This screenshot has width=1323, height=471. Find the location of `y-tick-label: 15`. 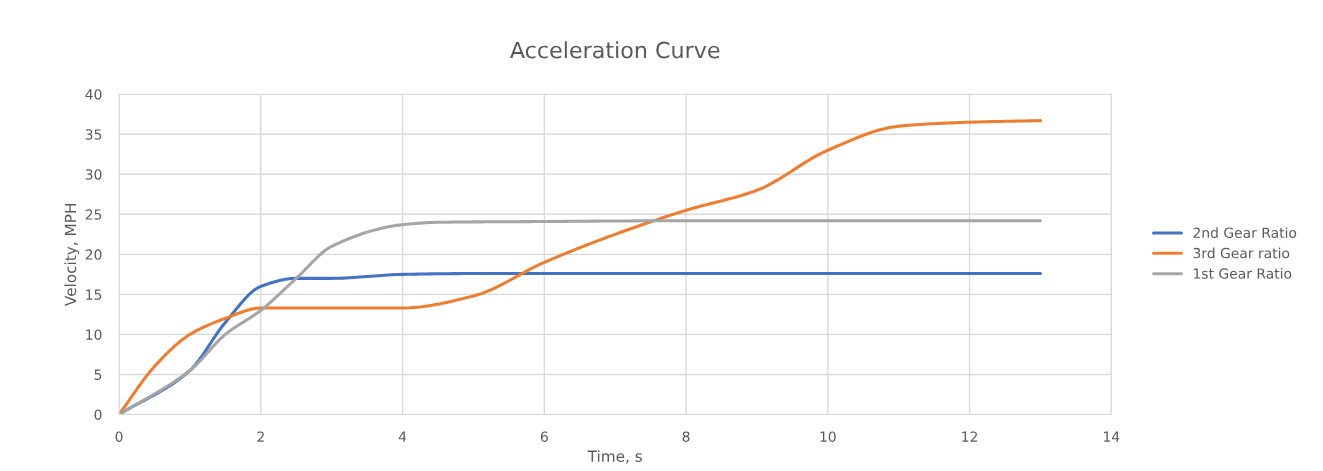

y-tick-label: 15 is located at coordinates (94, 294).